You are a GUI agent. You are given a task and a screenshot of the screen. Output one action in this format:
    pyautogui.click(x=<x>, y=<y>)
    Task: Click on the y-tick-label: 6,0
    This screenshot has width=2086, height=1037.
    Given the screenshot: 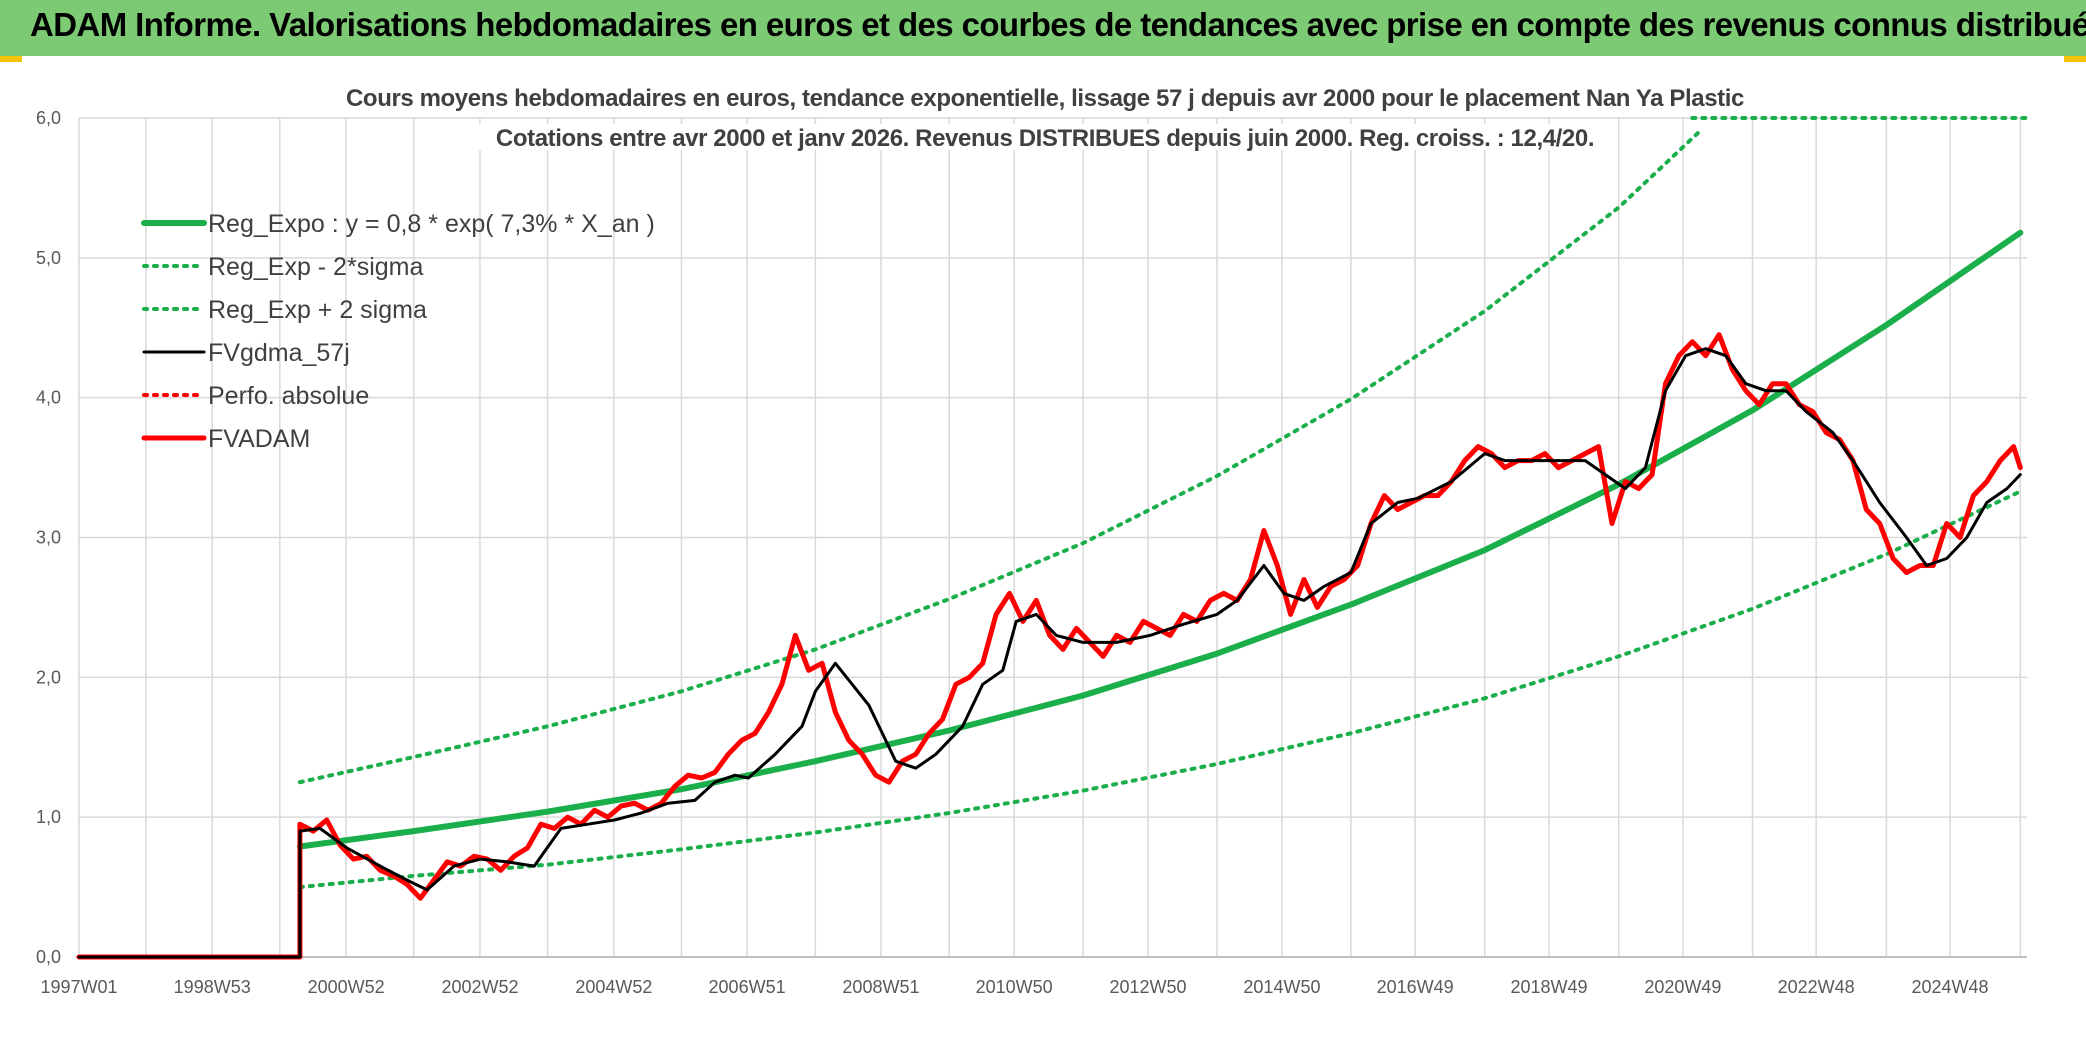 What is the action you would take?
    pyautogui.click(x=48, y=118)
    